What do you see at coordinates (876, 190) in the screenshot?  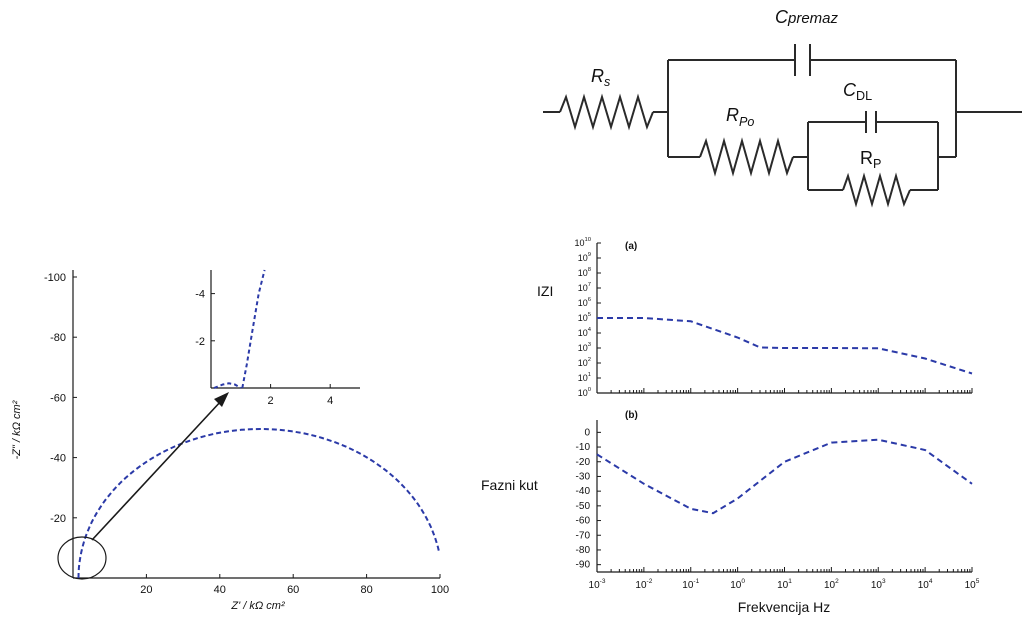 I see `resistor-rp` at bounding box center [876, 190].